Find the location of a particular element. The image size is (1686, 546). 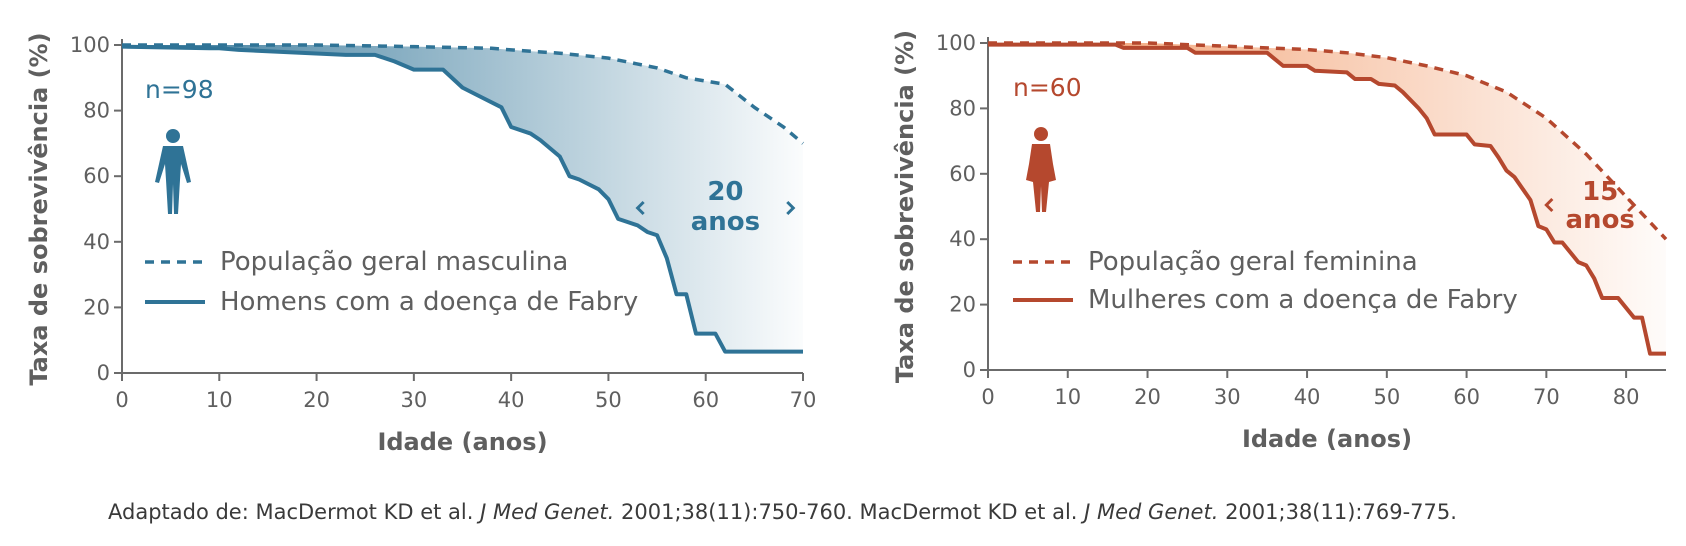

legend-label-general: População geral feminina is located at coordinates (1253, 262).